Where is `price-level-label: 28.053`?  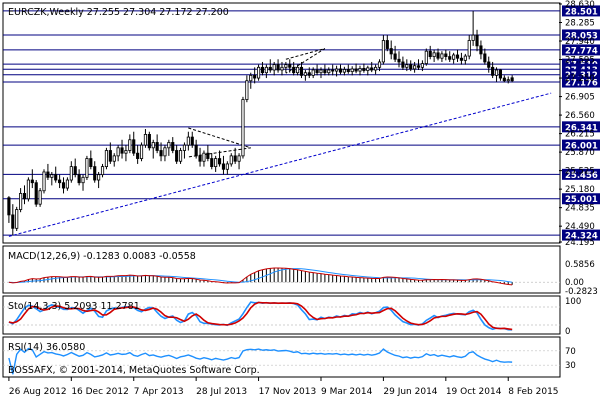
price-level-label: 28.053 is located at coordinates (581, 36).